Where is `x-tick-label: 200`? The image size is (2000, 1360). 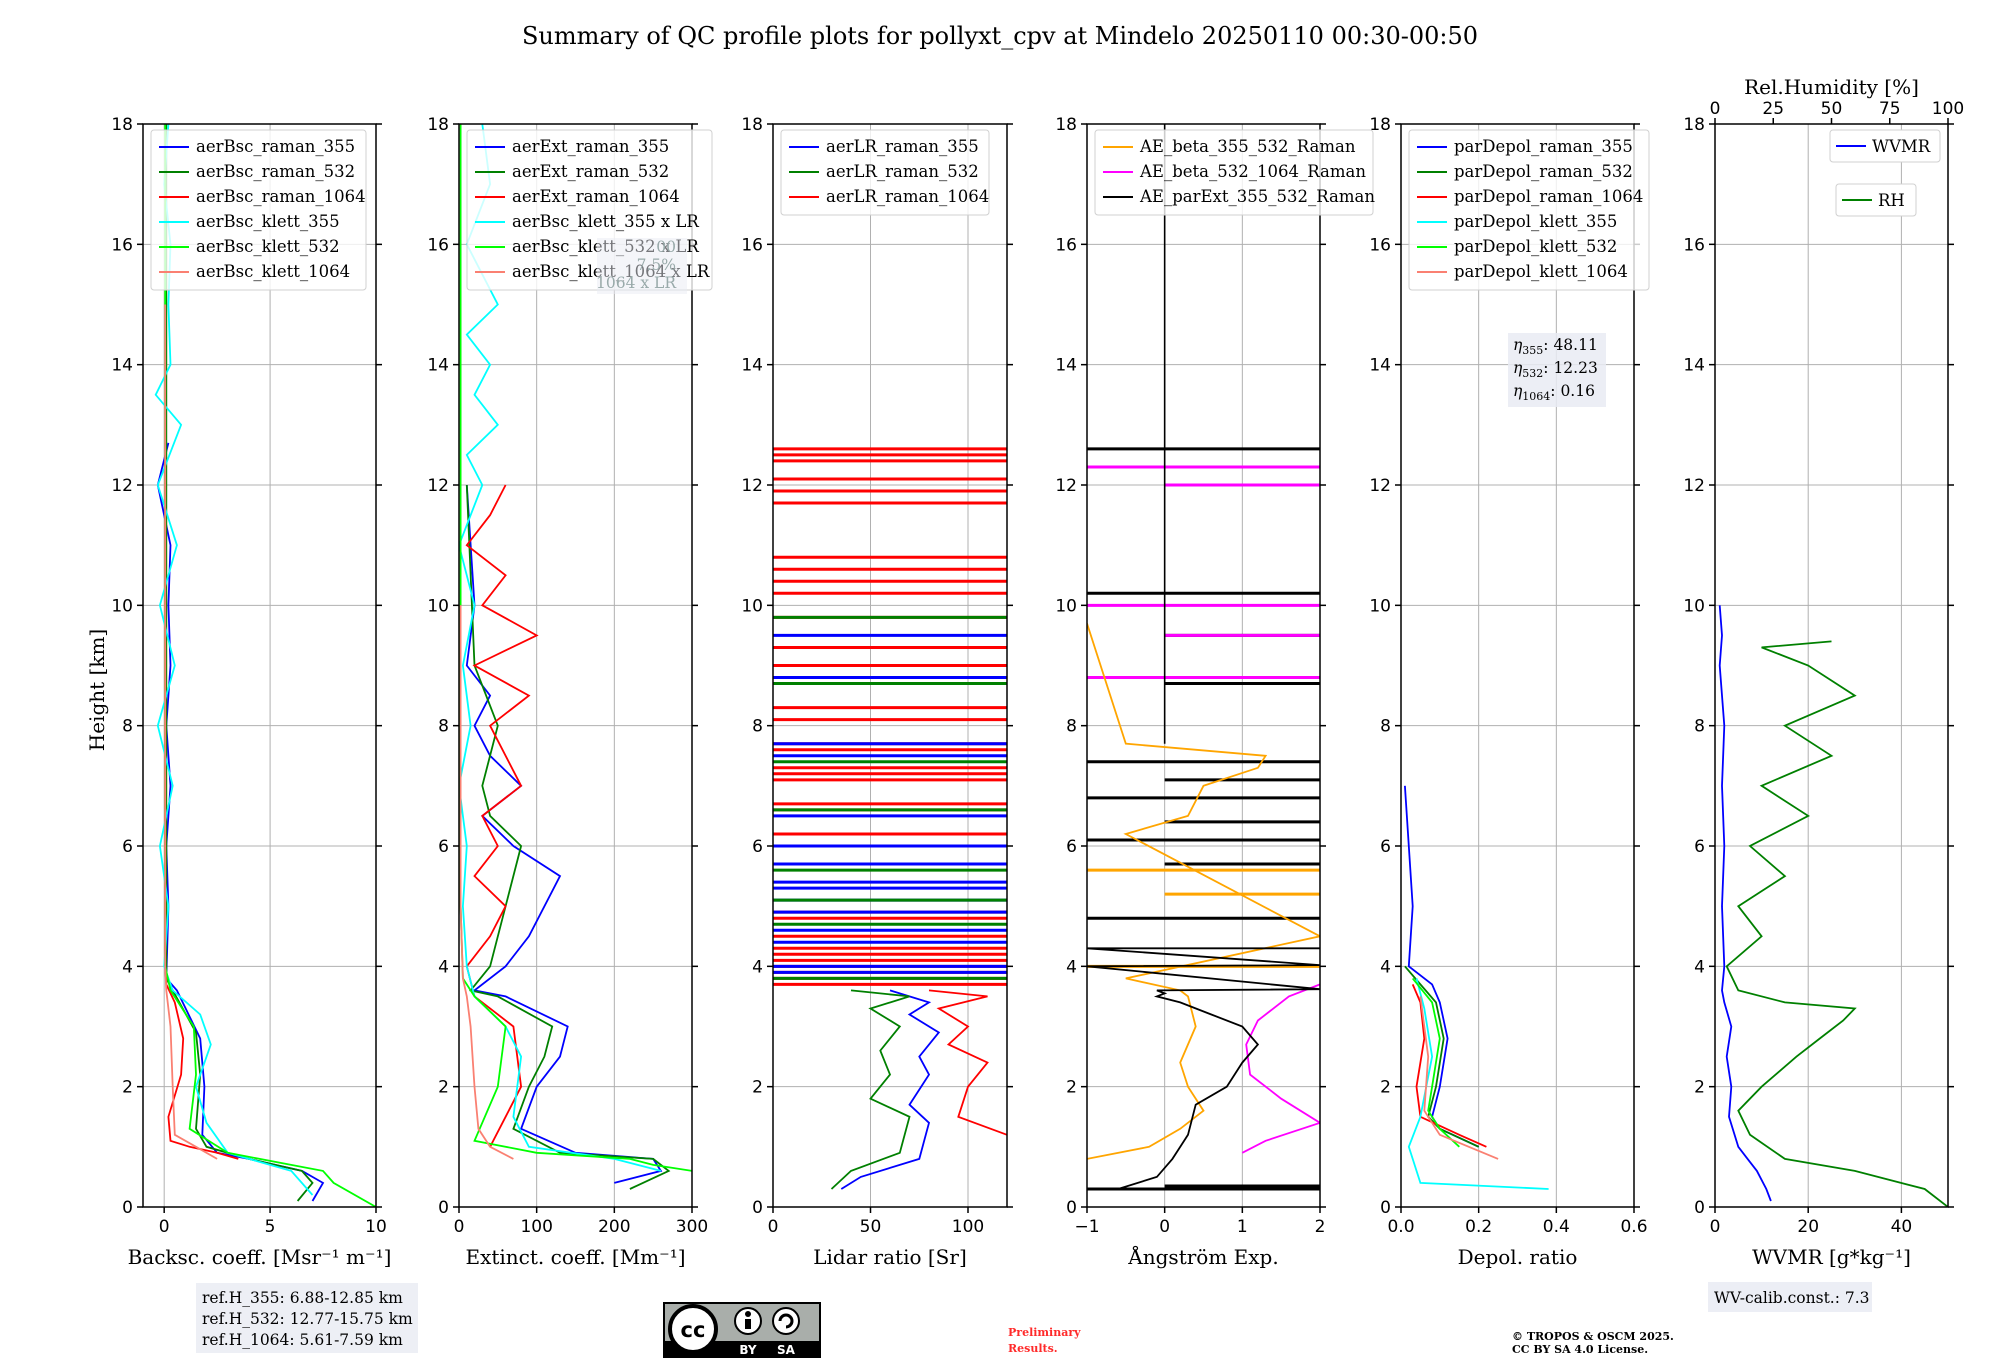 x-tick-label: 200 is located at coordinates (614, 1227).